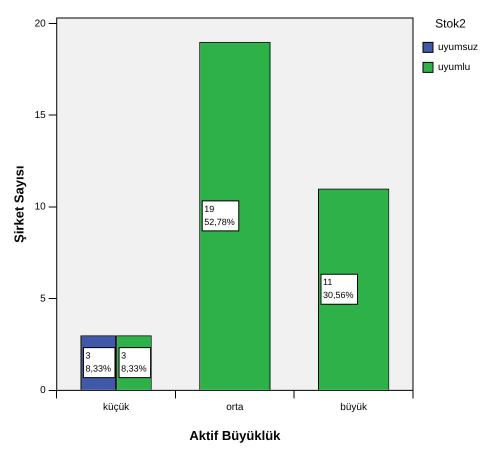 This screenshot has width=501, height=457. What do you see at coordinates (40, 24) in the screenshot?
I see `y-tick-label: 20` at bounding box center [40, 24].